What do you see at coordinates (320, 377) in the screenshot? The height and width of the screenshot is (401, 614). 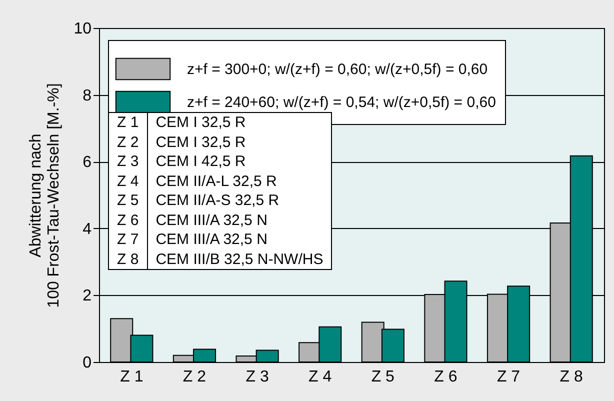 I see `x-tick-label: Z 4` at bounding box center [320, 377].